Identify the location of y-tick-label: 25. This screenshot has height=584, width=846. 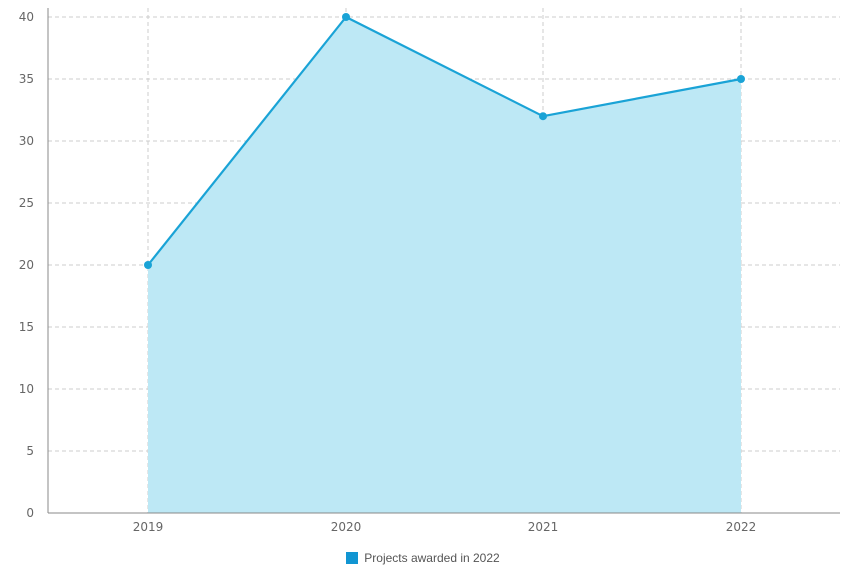
(26, 203).